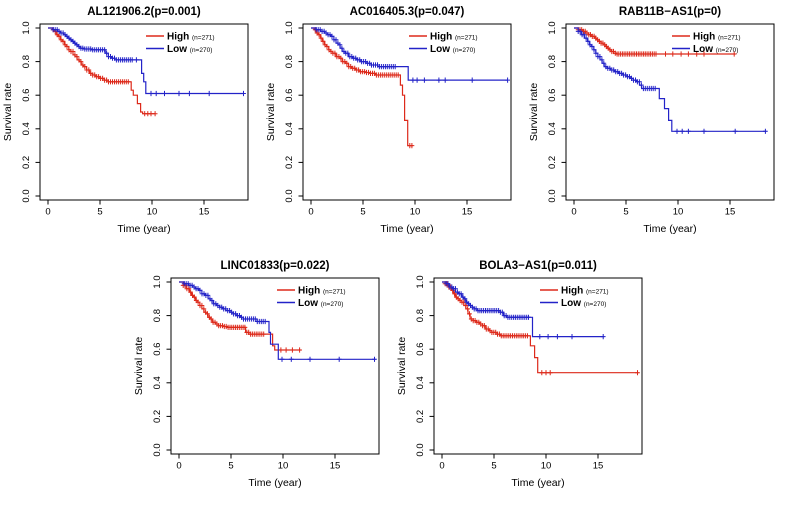  Describe the element at coordinates (407, 12) in the screenshot. I see `chart-title: AC016405.3(p=0.047)` at that location.